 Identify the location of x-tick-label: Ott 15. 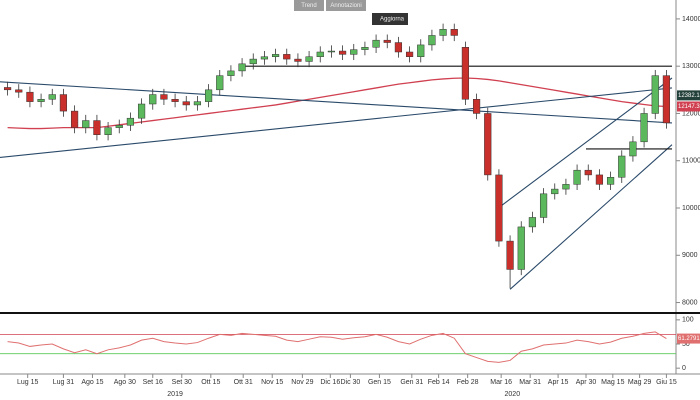
(210, 382).